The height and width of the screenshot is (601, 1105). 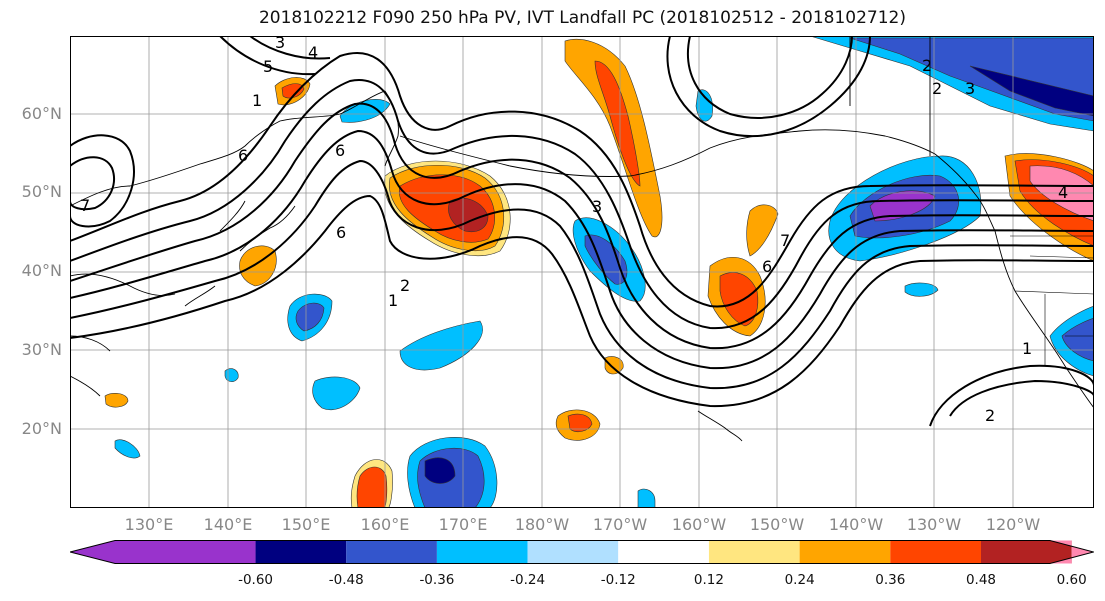 What do you see at coordinates (646, 498) in the screenshot?
I see `shade-neg-small-g` at bounding box center [646, 498].